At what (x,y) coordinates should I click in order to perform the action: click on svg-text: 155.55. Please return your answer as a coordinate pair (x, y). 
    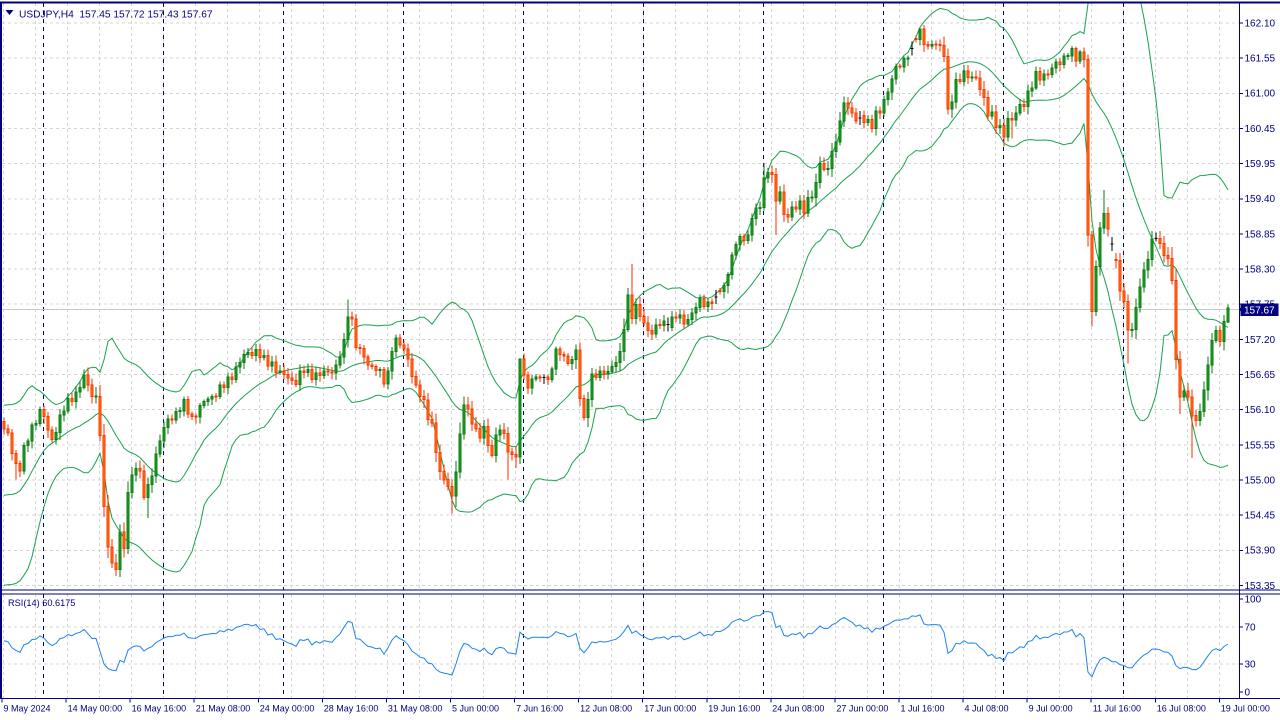
    Looking at the image, I should click on (1260, 445).